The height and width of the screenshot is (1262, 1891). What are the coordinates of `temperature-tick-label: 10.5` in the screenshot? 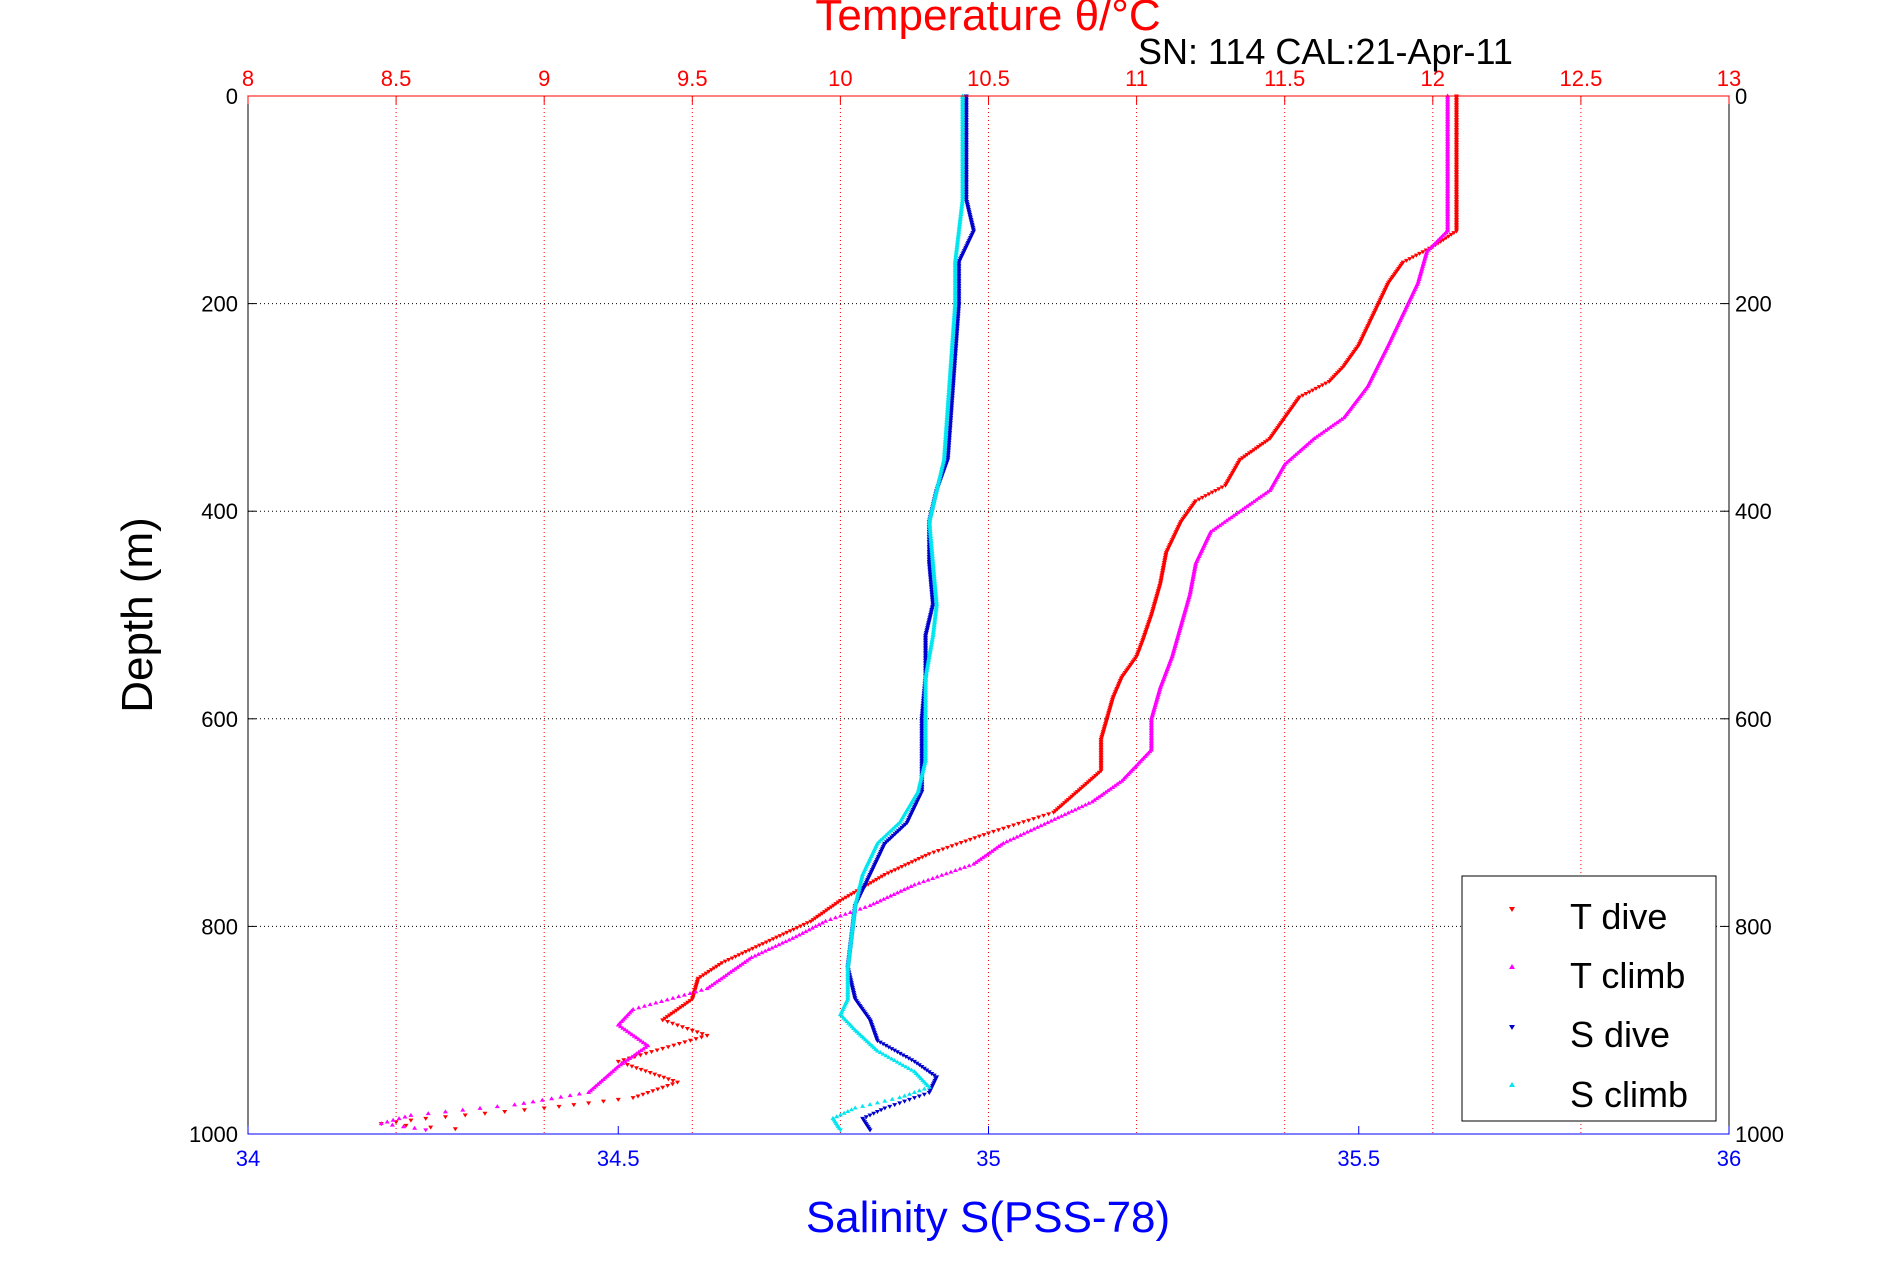 It's located at (988, 78).